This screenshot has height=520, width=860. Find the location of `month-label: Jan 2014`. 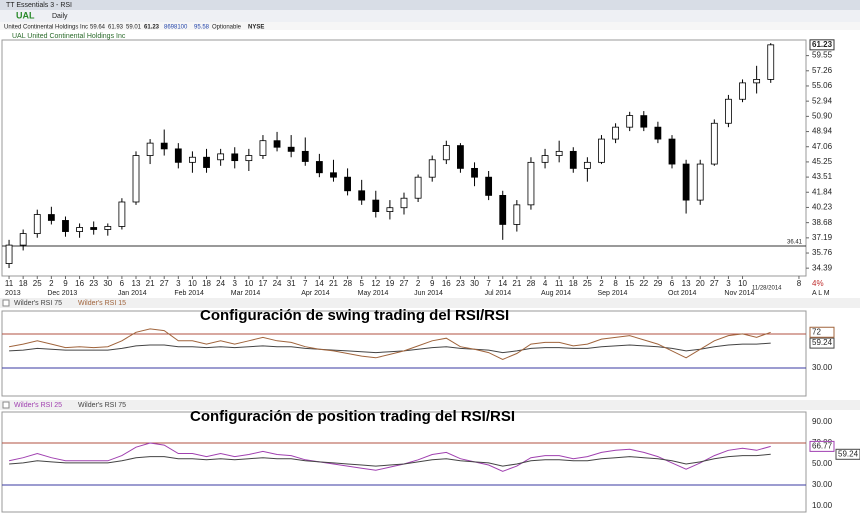

month-label: Jan 2014 is located at coordinates (132, 293).